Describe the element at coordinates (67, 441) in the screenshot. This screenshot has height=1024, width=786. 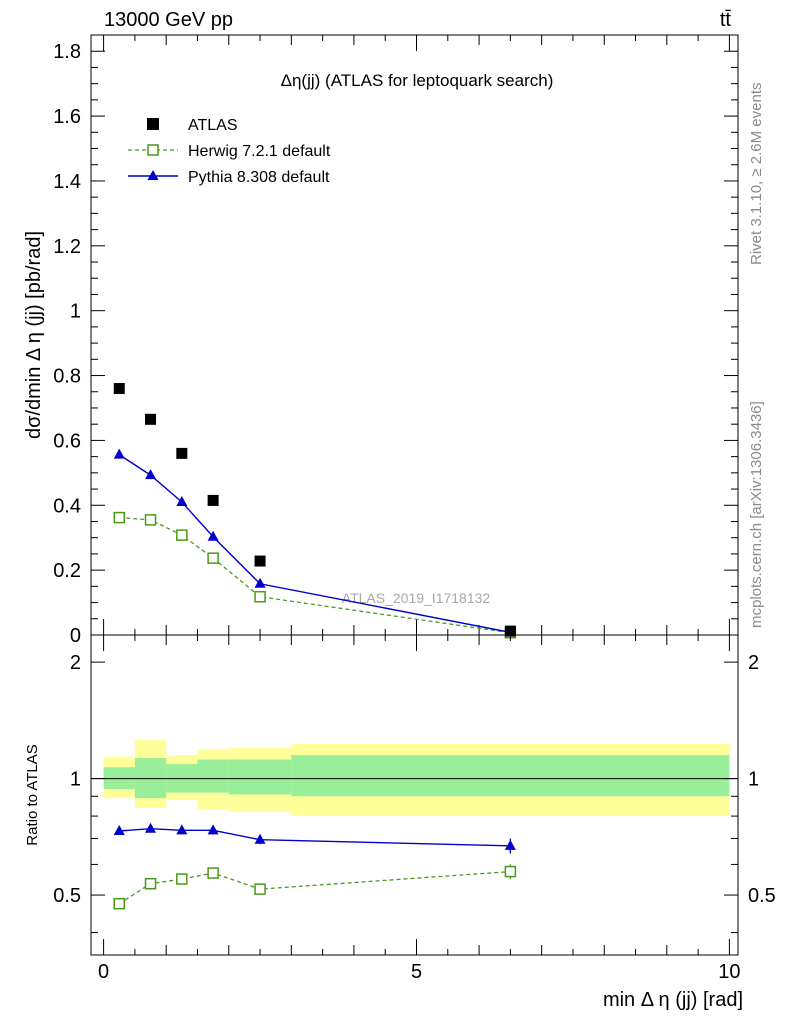
I see `y-tick-label: 0.6` at that location.